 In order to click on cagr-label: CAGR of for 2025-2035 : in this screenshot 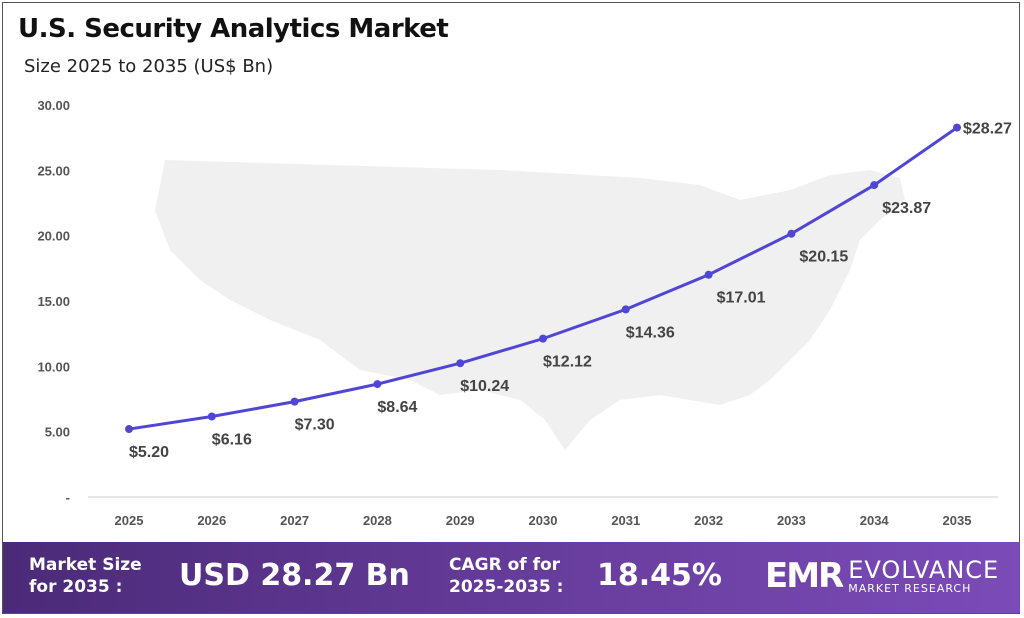, I will do `click(506, 576)`.